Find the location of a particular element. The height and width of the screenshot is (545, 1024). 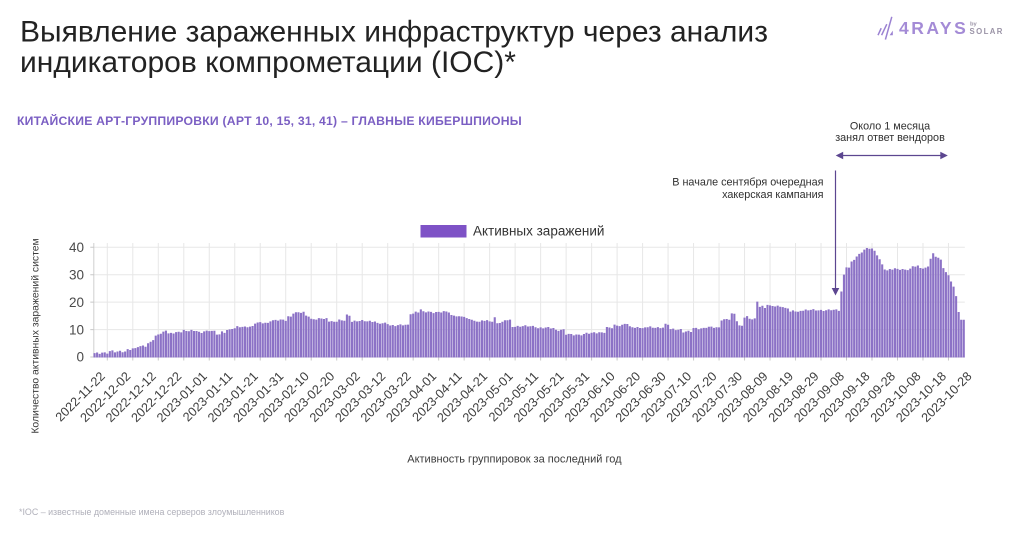

svg-text: 20 is located at coordinates (76, 302).